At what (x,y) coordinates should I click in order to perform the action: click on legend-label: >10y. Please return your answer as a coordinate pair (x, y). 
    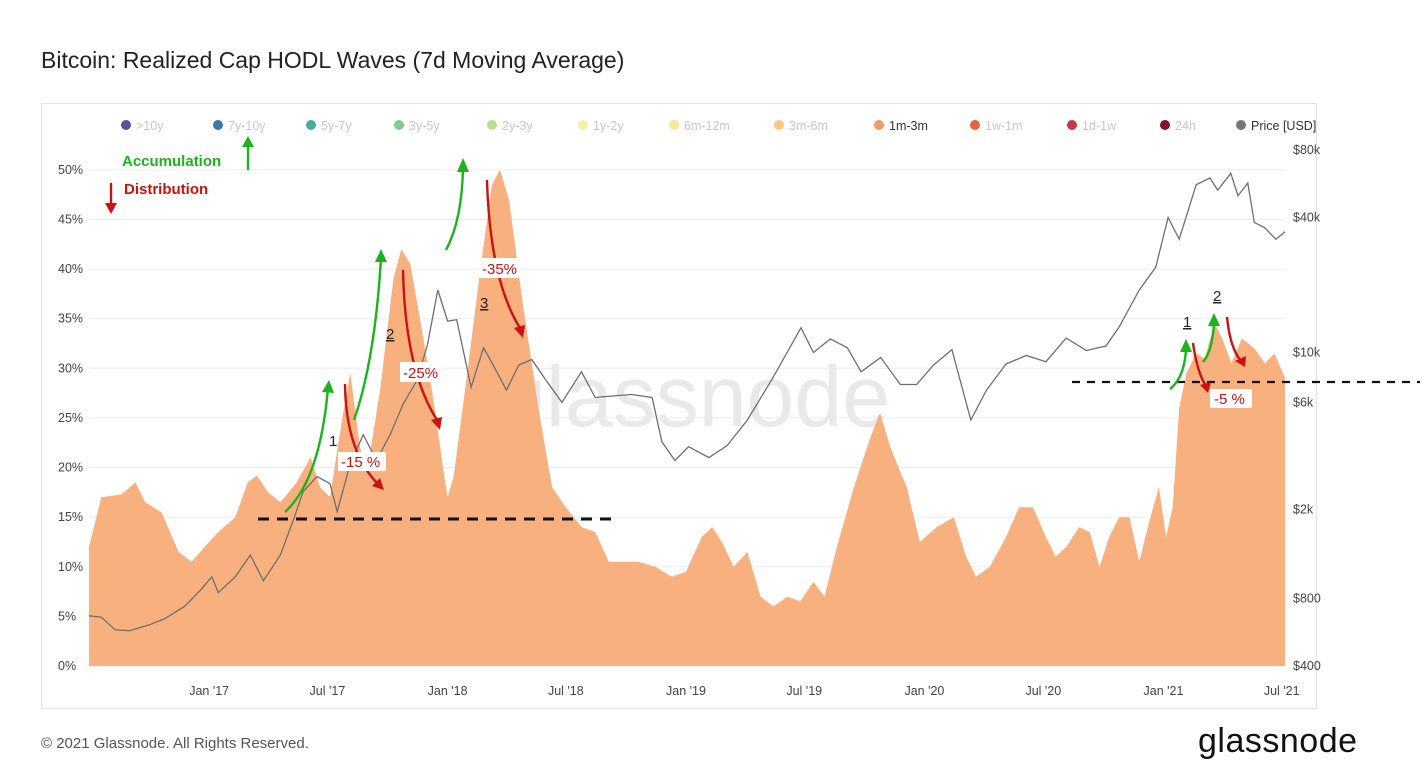
    Looking at the image, I should click on (150, 126).